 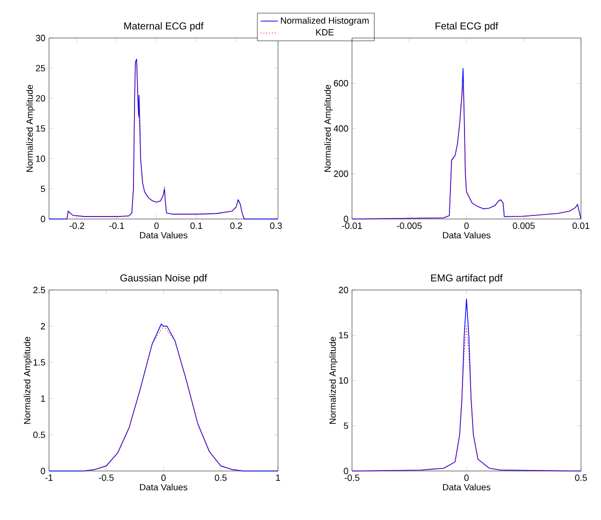 I want to click on x-tick-label: -0.005, so click(x=409, y=225).